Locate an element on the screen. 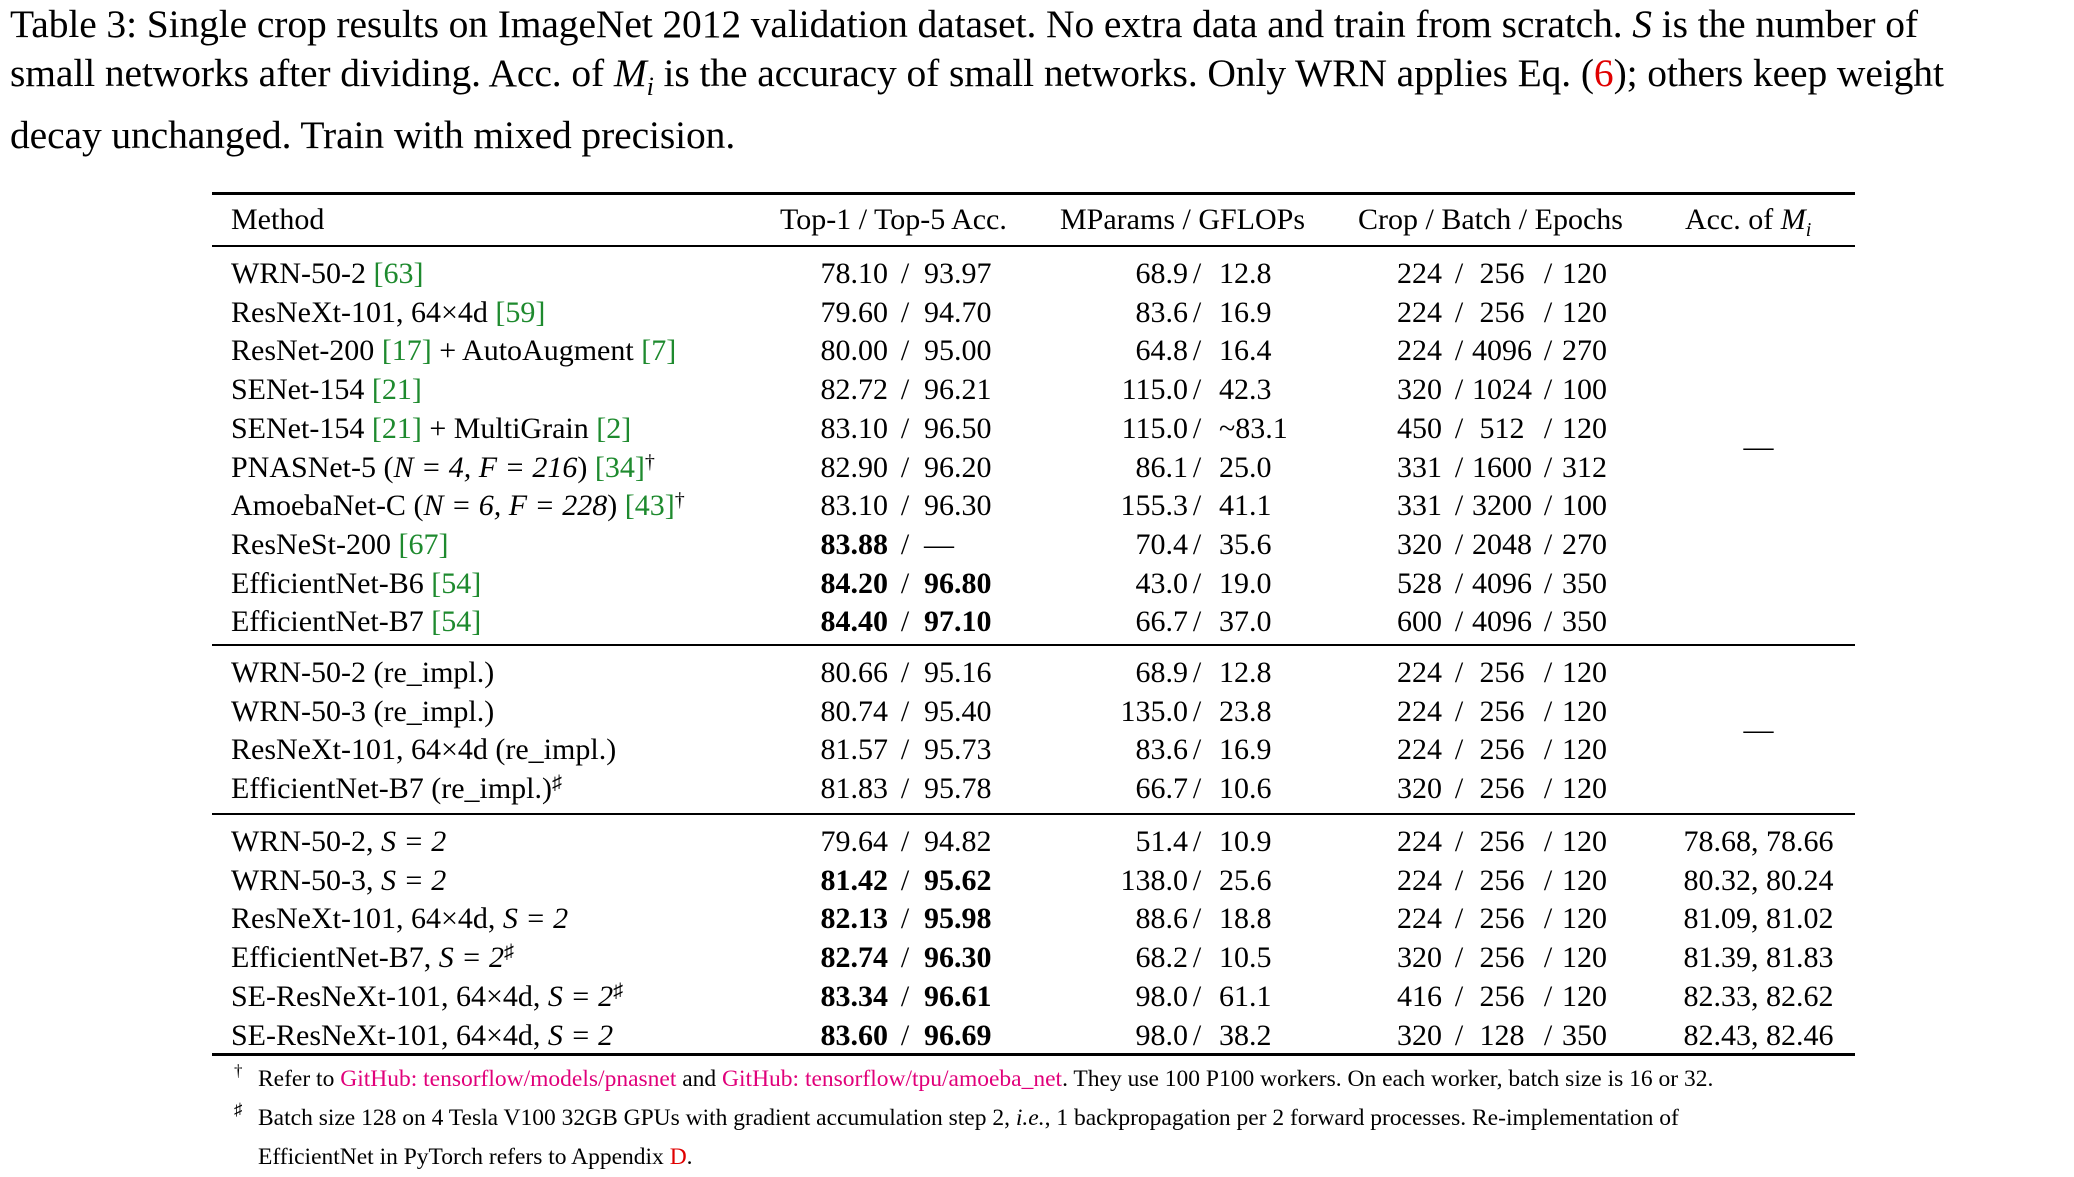 This screenshot has width=2074, height=1177. batch-value: 4096 is located at coordinates (1502, 350).